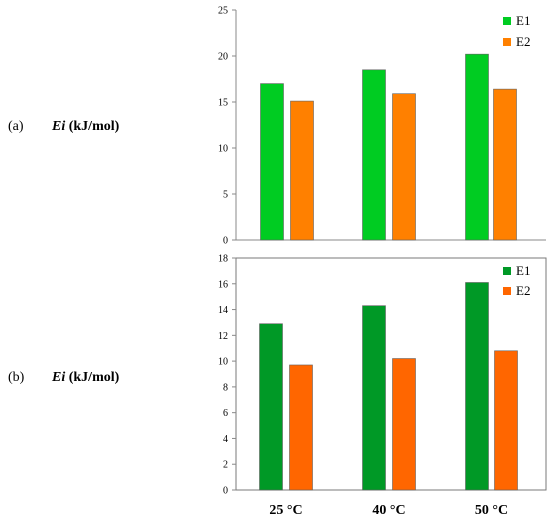  I want to click on panel-b-ytick-label: 4, so click(225, 439).